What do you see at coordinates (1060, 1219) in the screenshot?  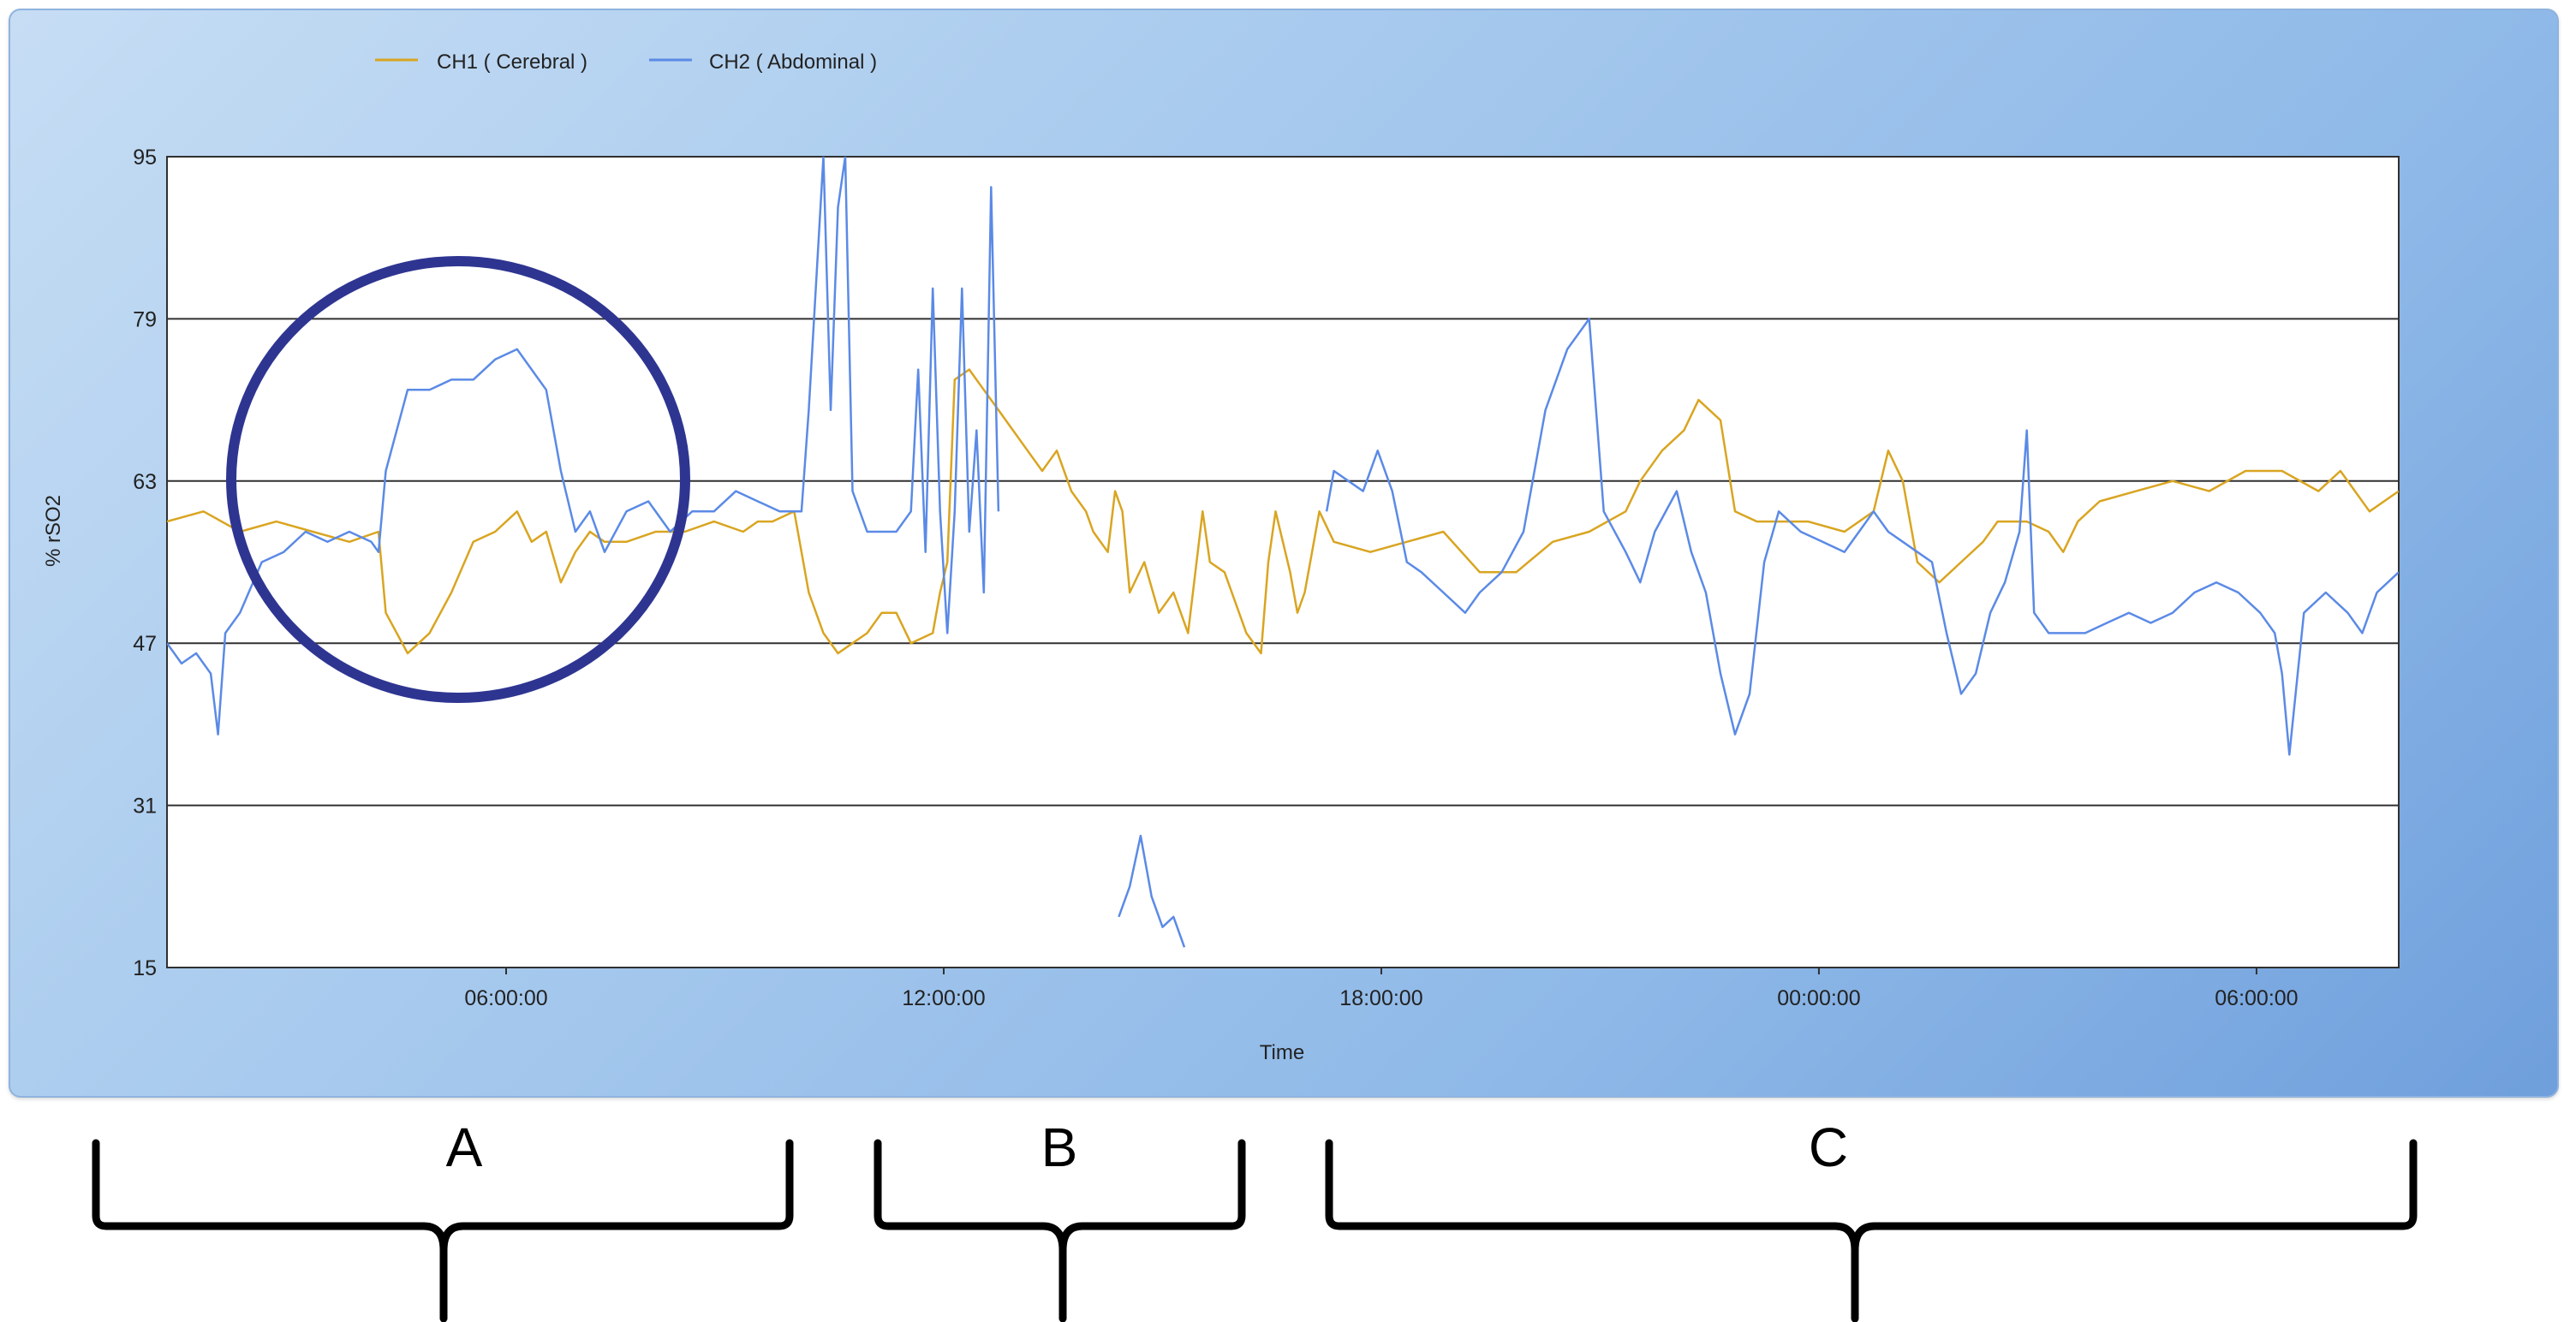 I see `bracket-b: B` at bounding box center [1060, 1219].